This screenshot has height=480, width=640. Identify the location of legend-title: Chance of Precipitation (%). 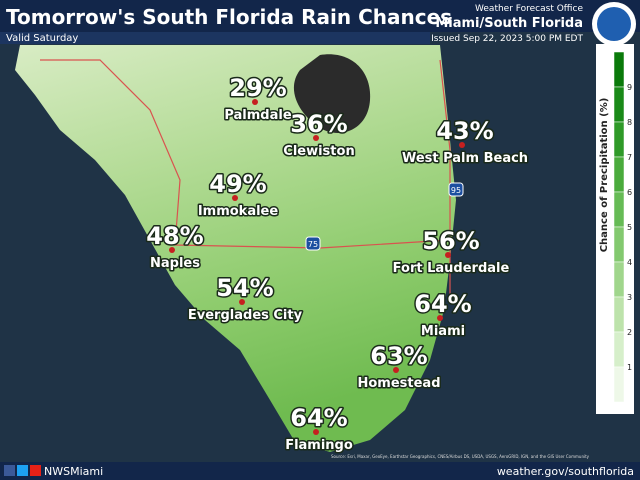
(604, 175).